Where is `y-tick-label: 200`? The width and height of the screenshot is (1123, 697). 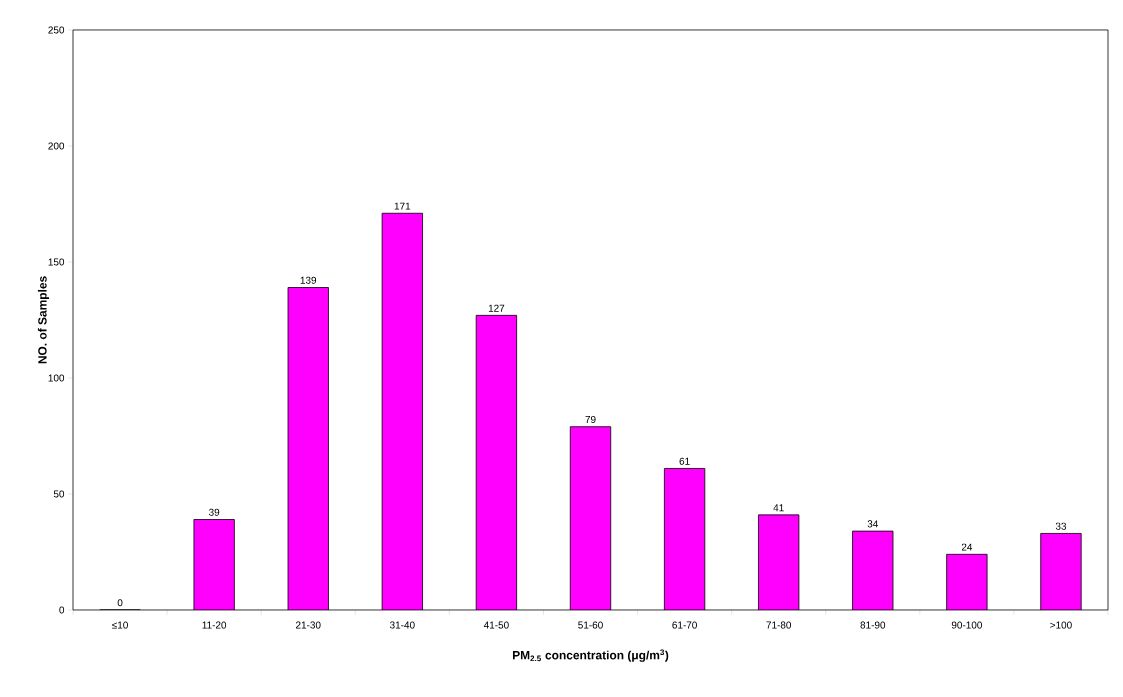 y-tick-label: 200 is located at coordinates (56, 146).